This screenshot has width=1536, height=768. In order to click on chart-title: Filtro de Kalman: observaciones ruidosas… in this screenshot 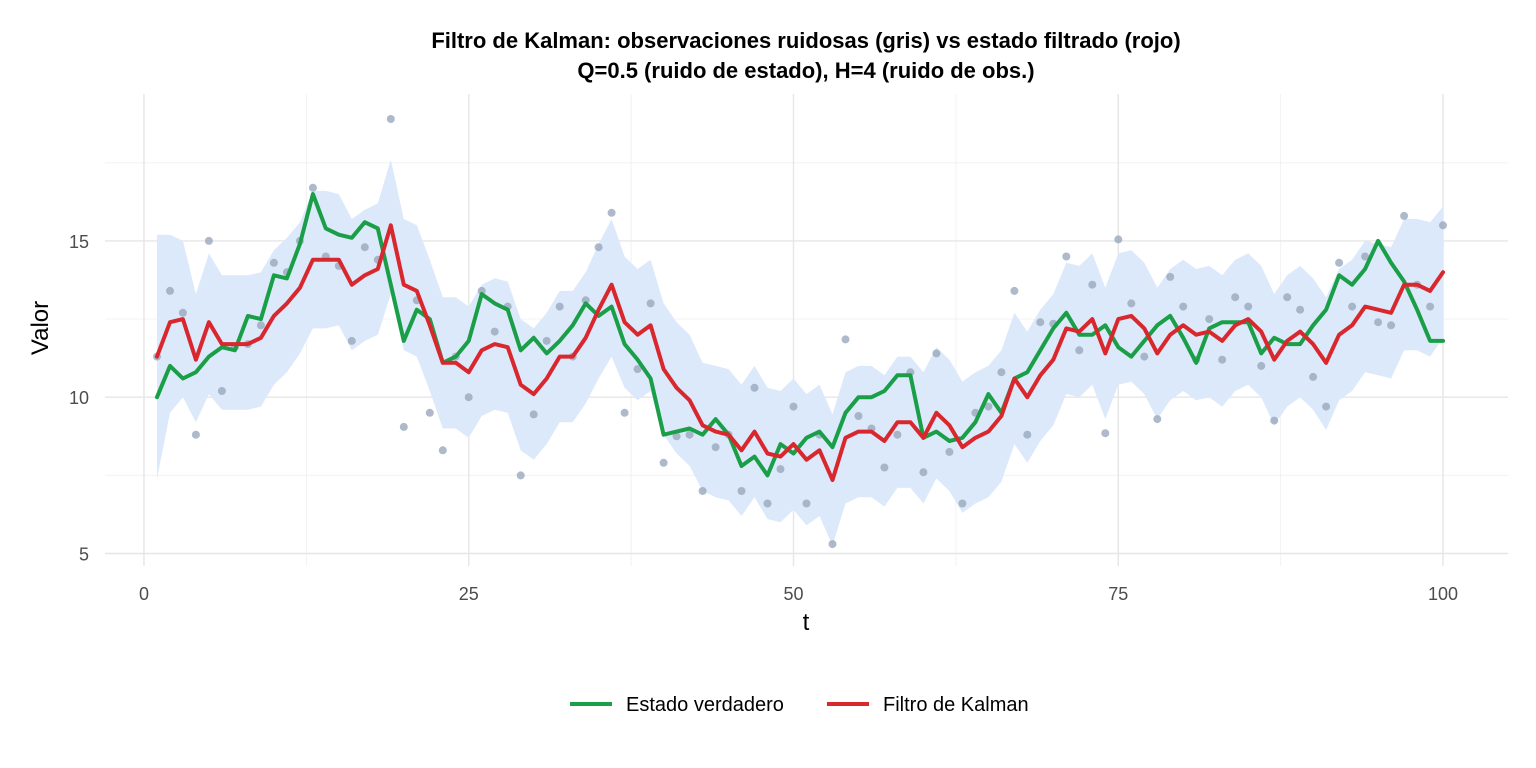, I will do `click(805, 40)`.